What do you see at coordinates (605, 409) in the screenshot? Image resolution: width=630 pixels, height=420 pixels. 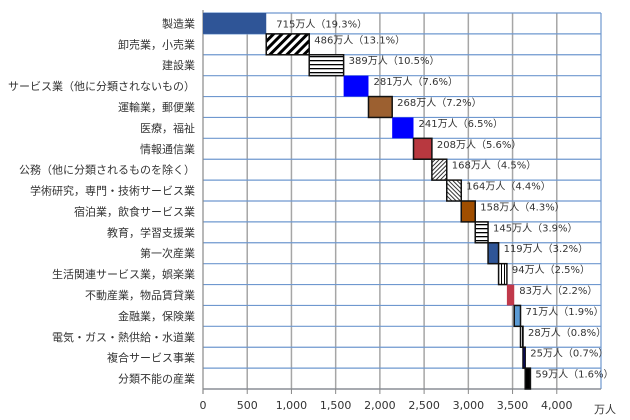 I see `x-unit-label: 万人` at bounding box center [605, 409].